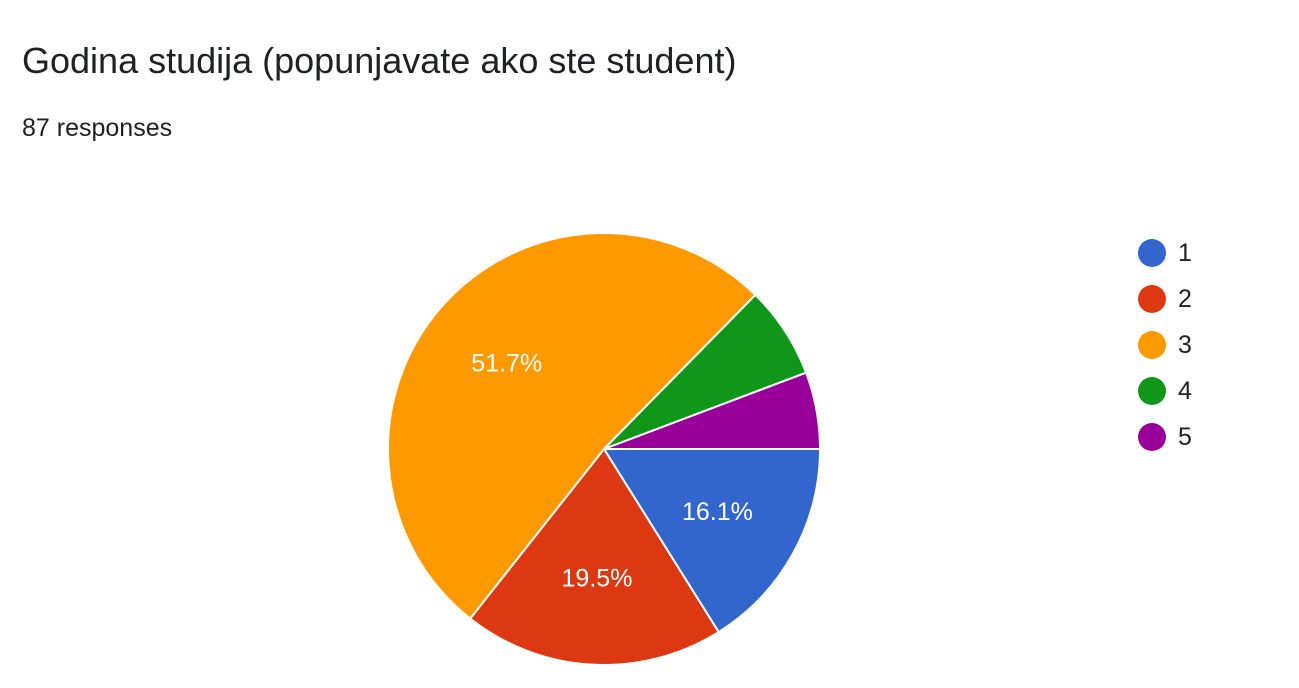 This screenshot has height=688, width=1299. I want to click on legend-label: 3, so click(1185, 344).